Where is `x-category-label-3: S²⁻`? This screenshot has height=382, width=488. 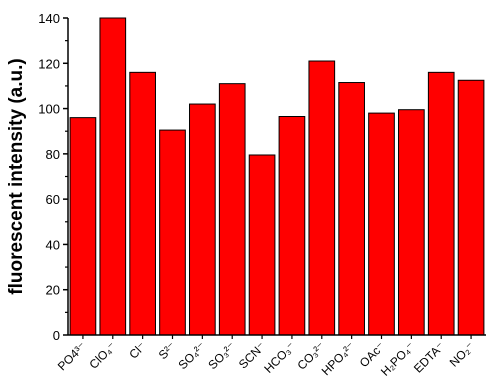
x-category-label-3: S²⁻ is located at coordinates (167, 350).